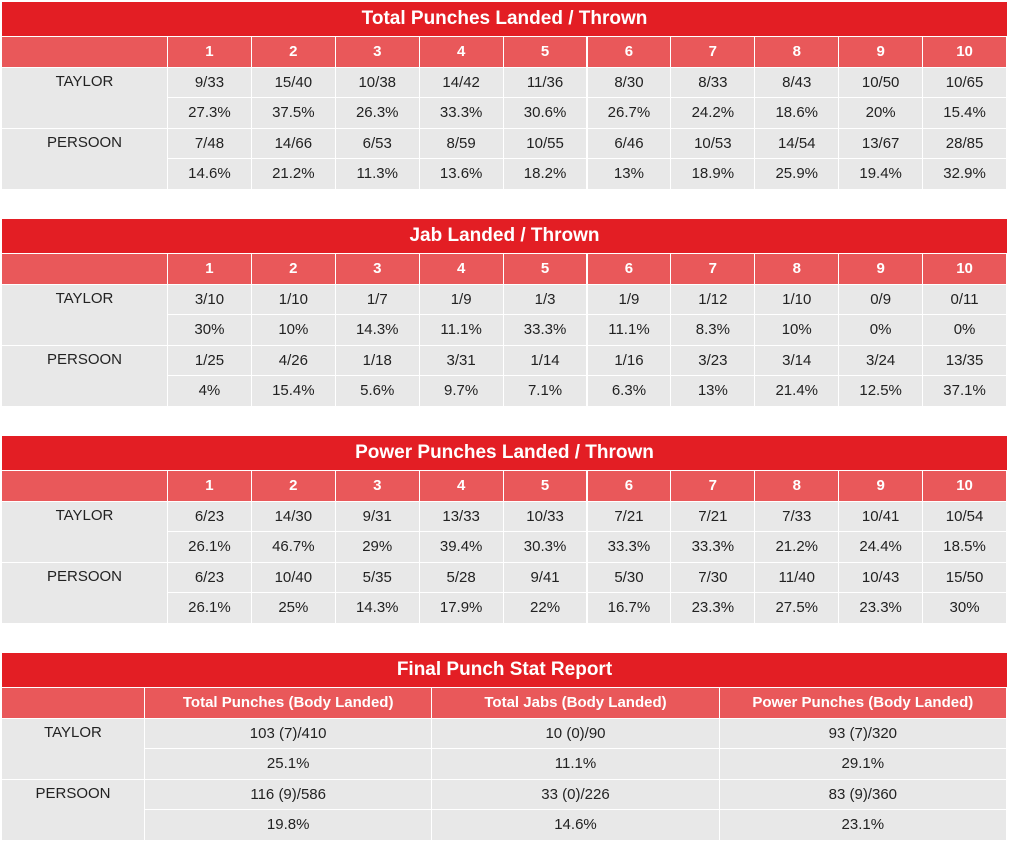 The height and width of the screenshot is (851, 1024). Describe the element at coordinates (797, 52) in the screenshot. I see `column-header: 8` at that location.